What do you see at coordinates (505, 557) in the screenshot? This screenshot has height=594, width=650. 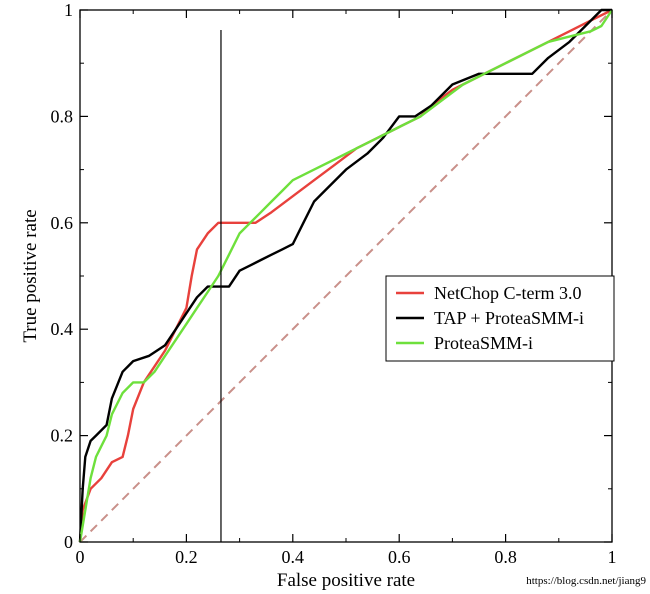 I see `x-tick-label: 0.8` at bounding box center [505, 557].